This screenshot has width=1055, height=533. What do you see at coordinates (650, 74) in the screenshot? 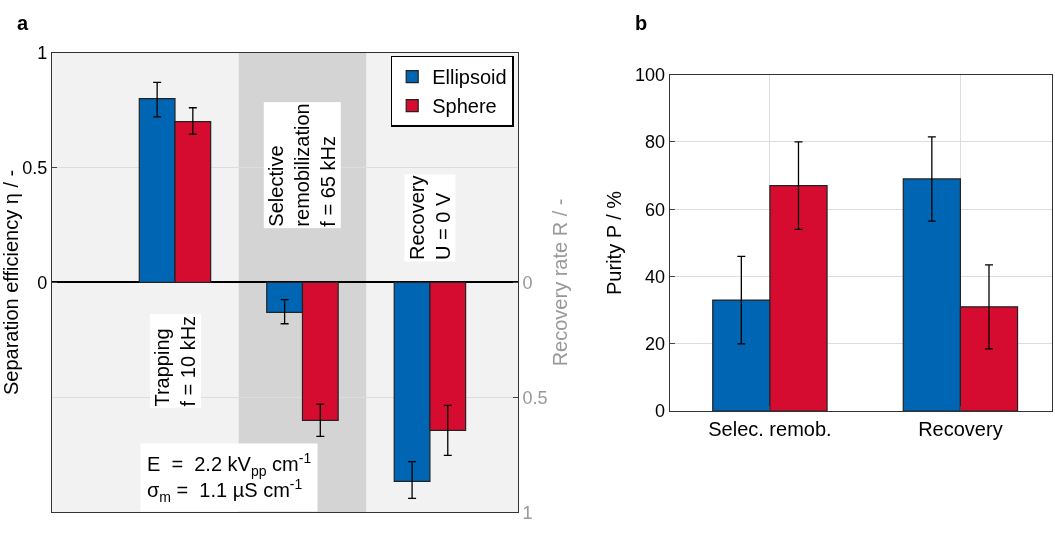
I see `y-tick-label: 100` at bounding box center [650, 74].